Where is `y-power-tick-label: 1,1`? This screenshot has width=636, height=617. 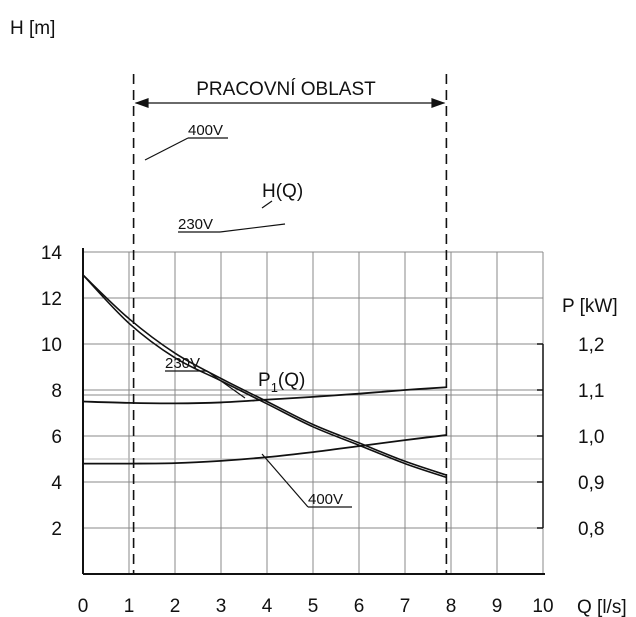 y-power-tick-label: 1,1 is located at coordinates (591, 391).